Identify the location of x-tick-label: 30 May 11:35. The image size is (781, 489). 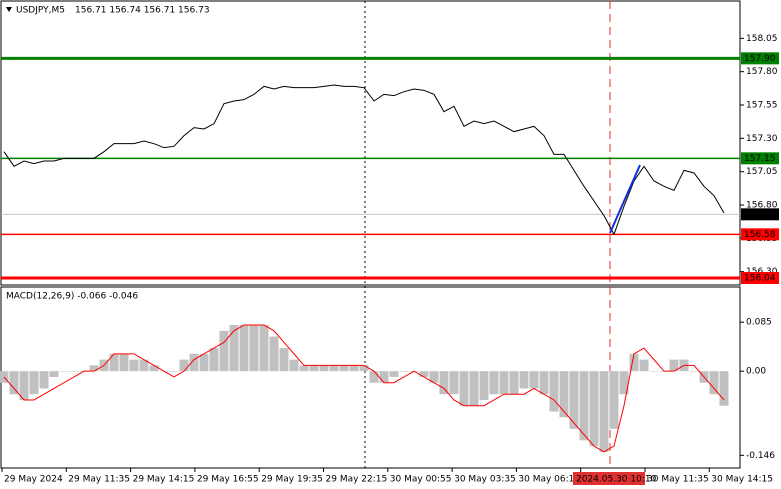
(678, 480).